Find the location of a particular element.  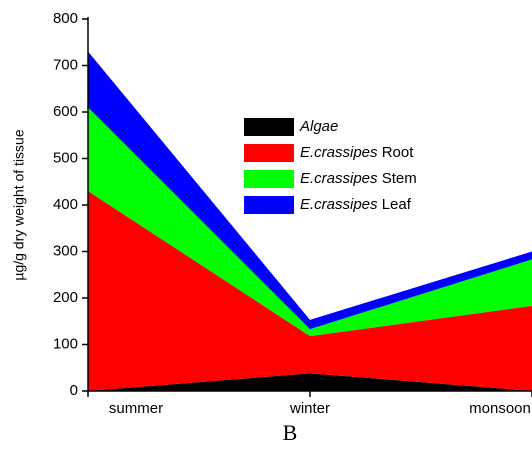

legend-label: E.crassipes Root is located at coordinates (357, 152).